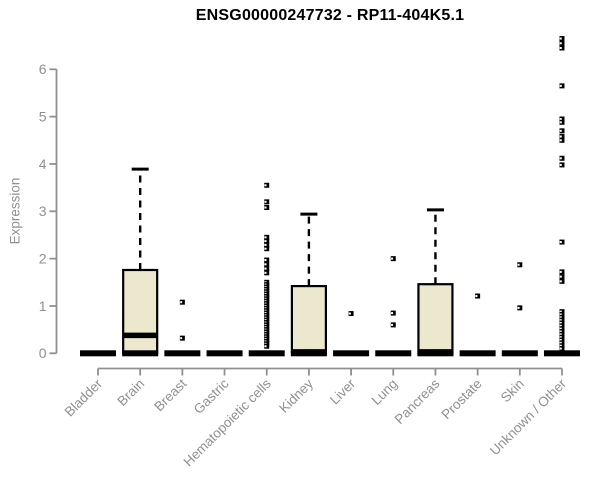 Image resolution: width=600 pixels, height=500 pixels. What do you see at coordinates (477, 325) in the screenshot?
I see `boxplot-prostate` at bounding box center [477, 325].